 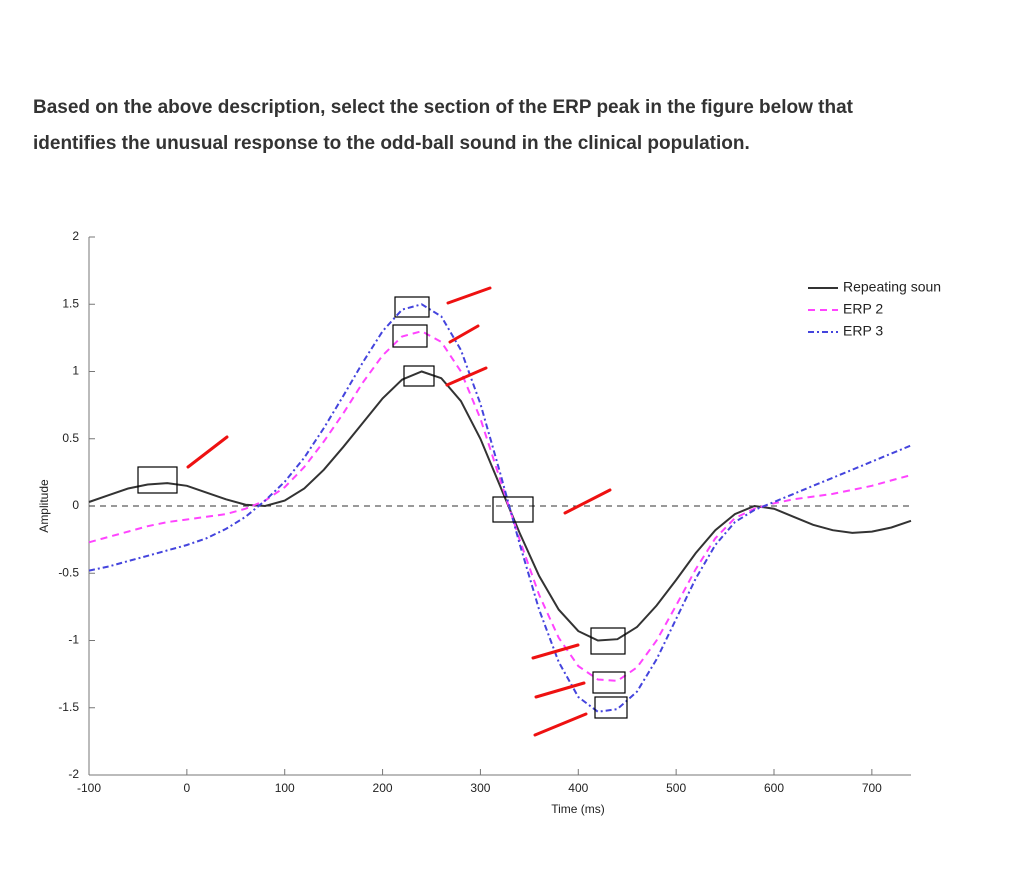 What do you see at coordinates (383, 788) in the screenshot?
I see `x-tick-label: 200` at bounding box center [383, 788].